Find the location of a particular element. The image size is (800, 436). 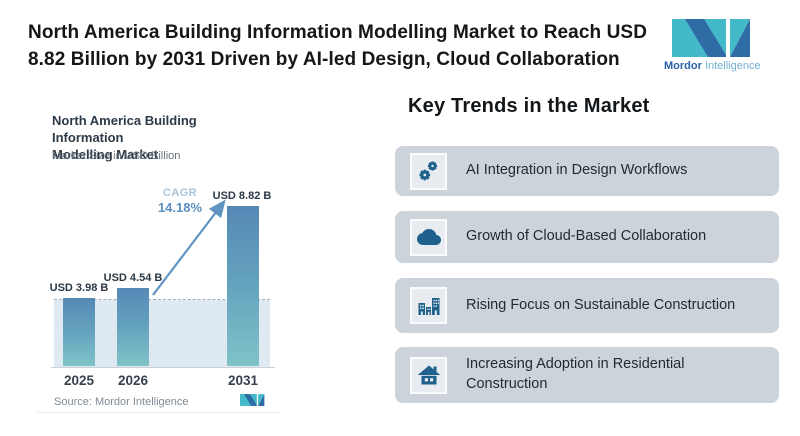

bar-2026 is located at coordinates (133, 327).